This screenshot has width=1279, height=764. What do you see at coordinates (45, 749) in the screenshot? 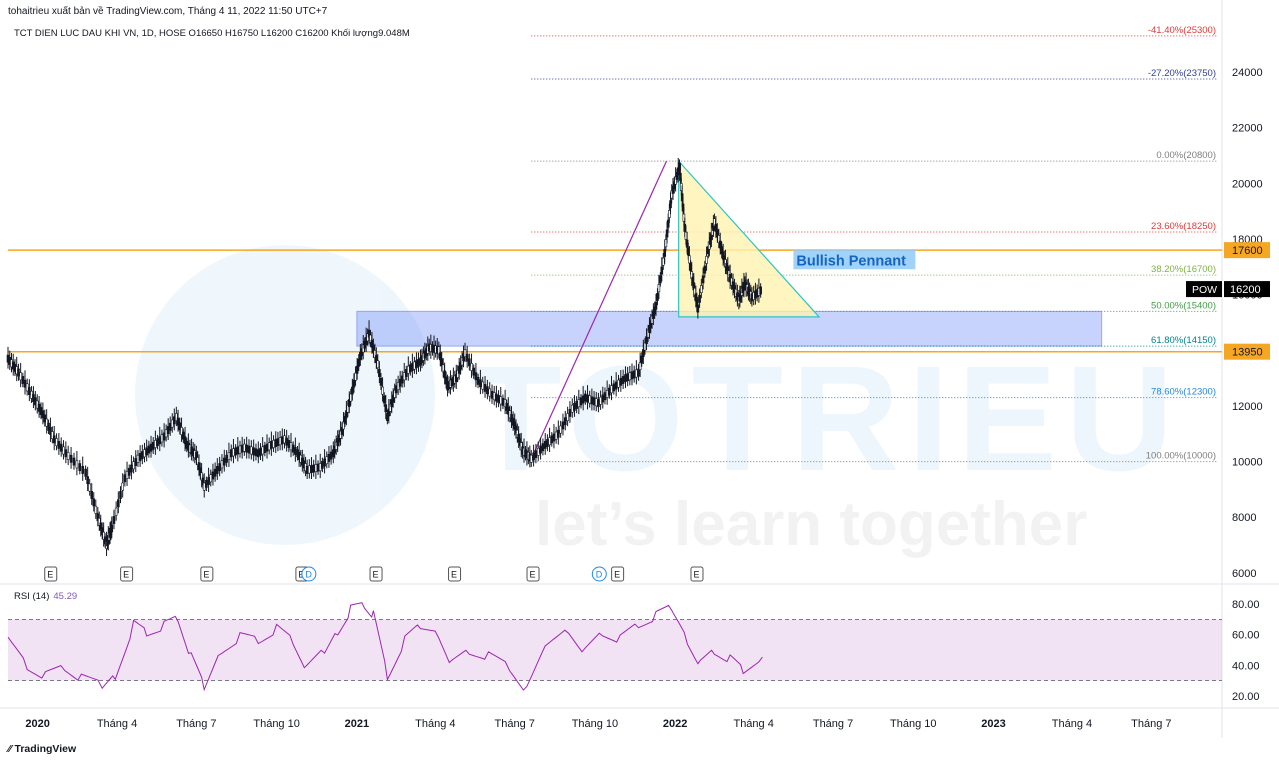
I see `brand-label: TradingView` at bounding box center [45, 749].